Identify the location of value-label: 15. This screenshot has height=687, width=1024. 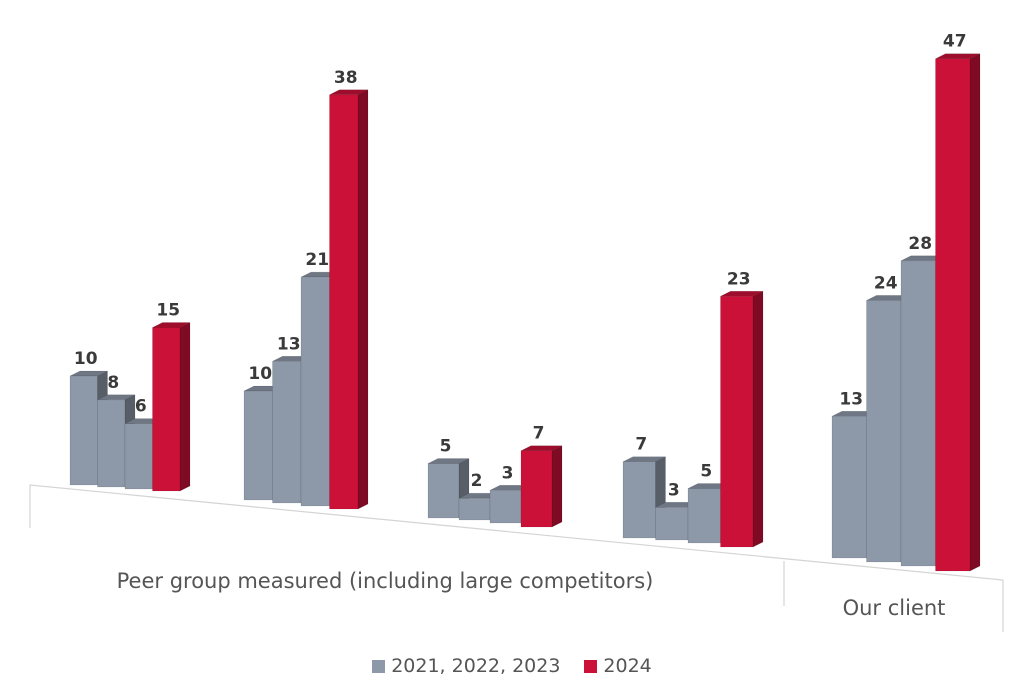
(168, 311).